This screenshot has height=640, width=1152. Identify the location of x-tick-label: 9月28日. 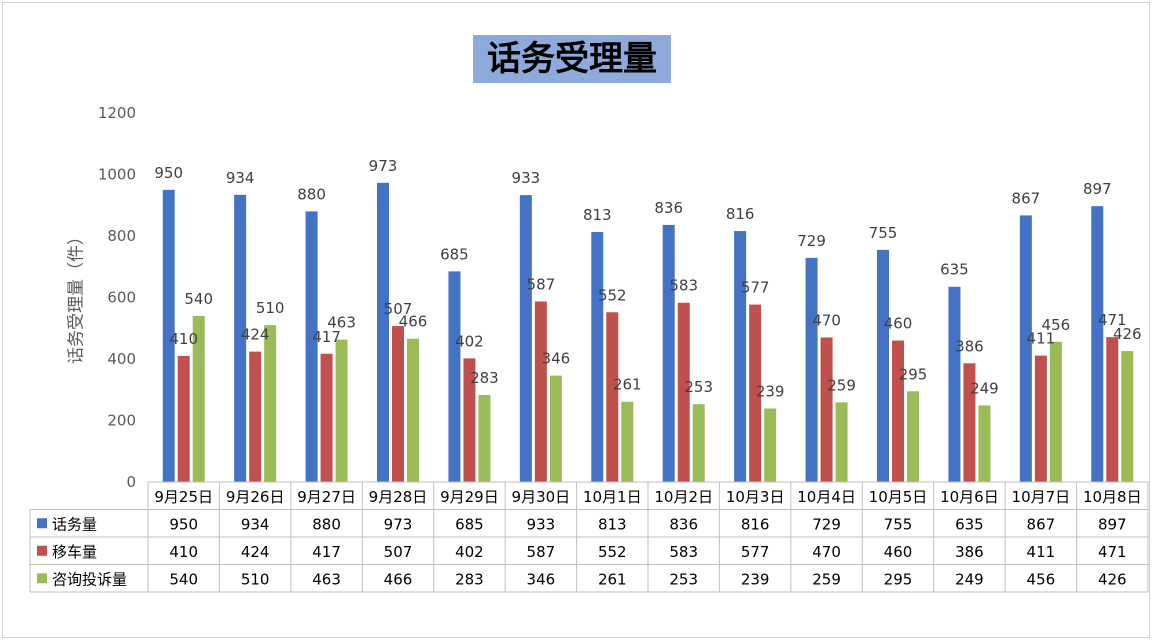
(398, 497).